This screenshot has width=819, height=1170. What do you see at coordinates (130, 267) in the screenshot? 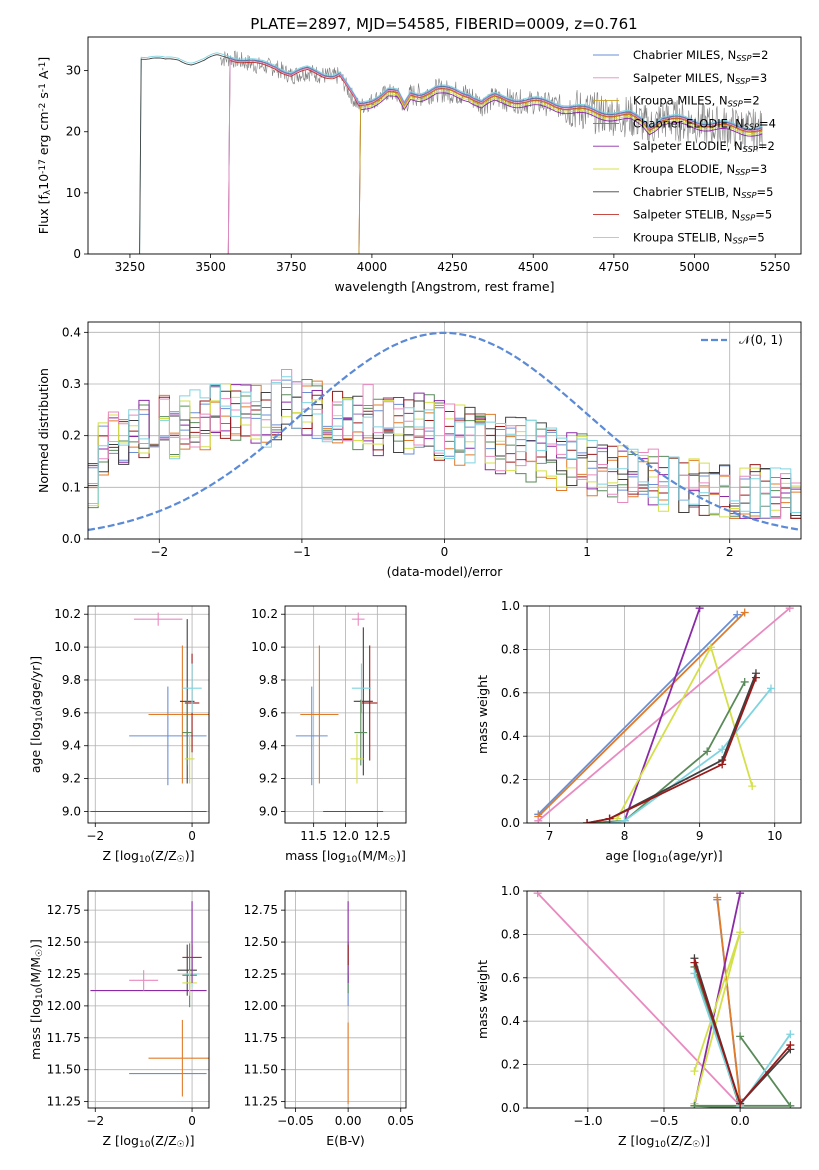
I see `x-tick-label: 3250` at bounding box center [130, 267].